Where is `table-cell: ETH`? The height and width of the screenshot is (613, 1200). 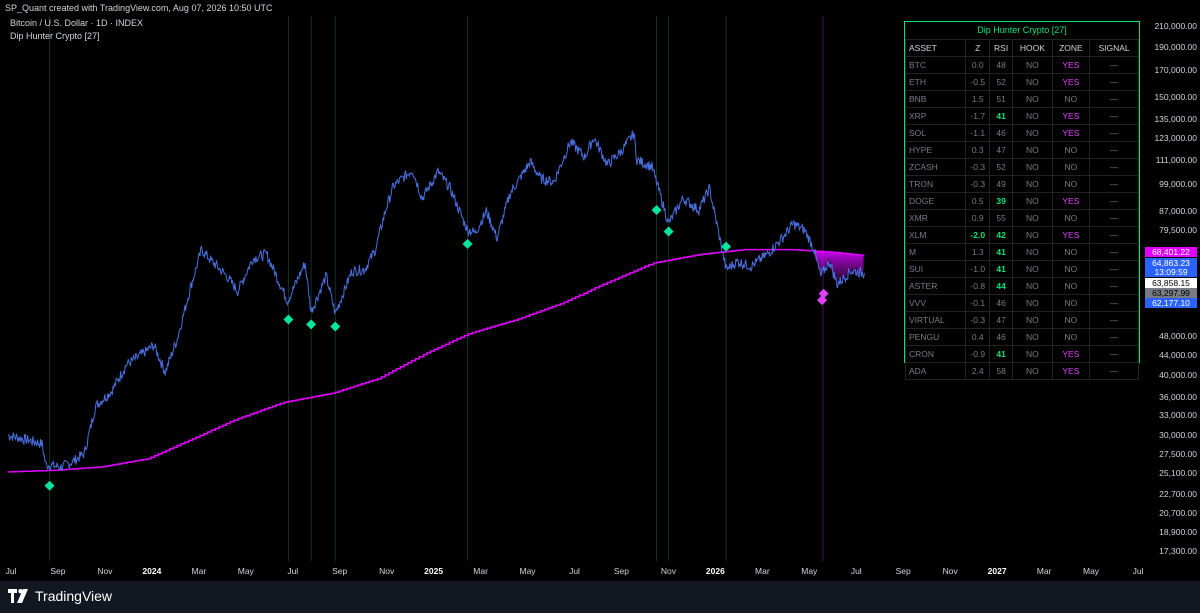 table-cell: ETH is located at coordinates (935, 82).